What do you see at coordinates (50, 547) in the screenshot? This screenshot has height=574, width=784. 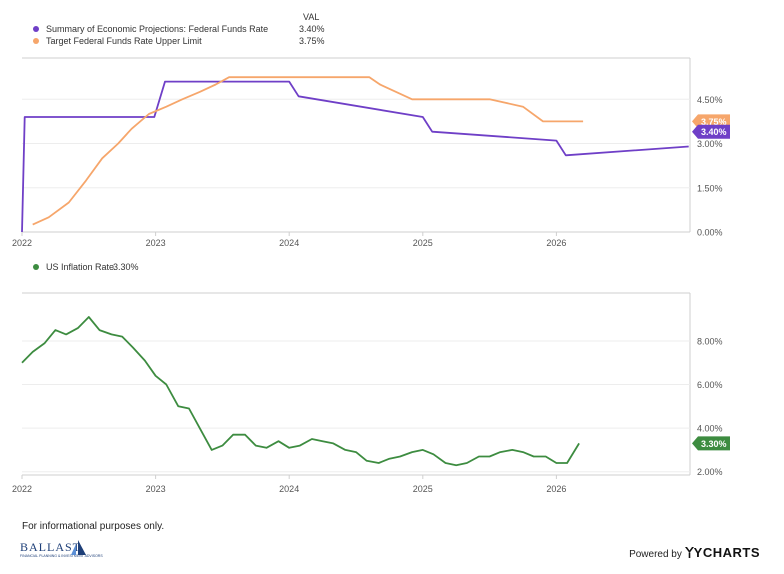 I see `logo-text: BALLAST` at bounding box center [50, 547].